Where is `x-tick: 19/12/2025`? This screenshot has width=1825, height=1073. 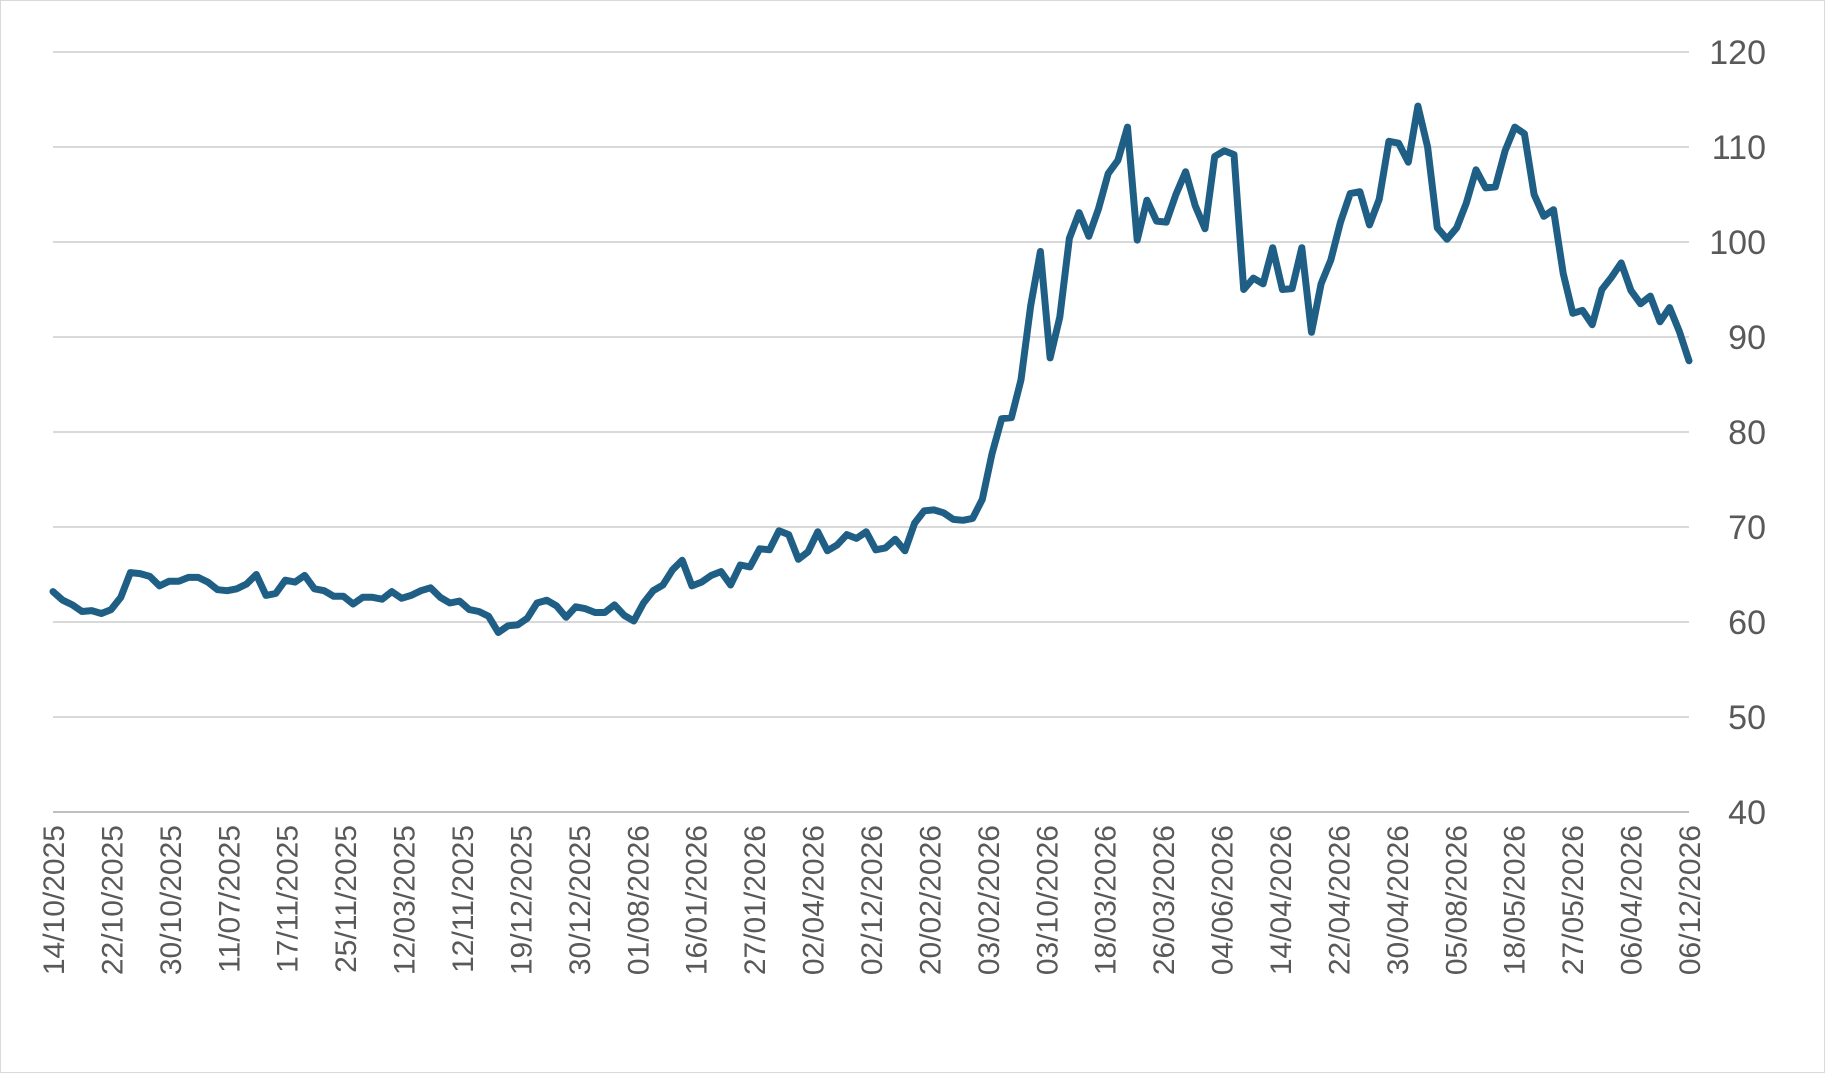 x-tick: 19/12/2025 is located at coordinates (521, 900).